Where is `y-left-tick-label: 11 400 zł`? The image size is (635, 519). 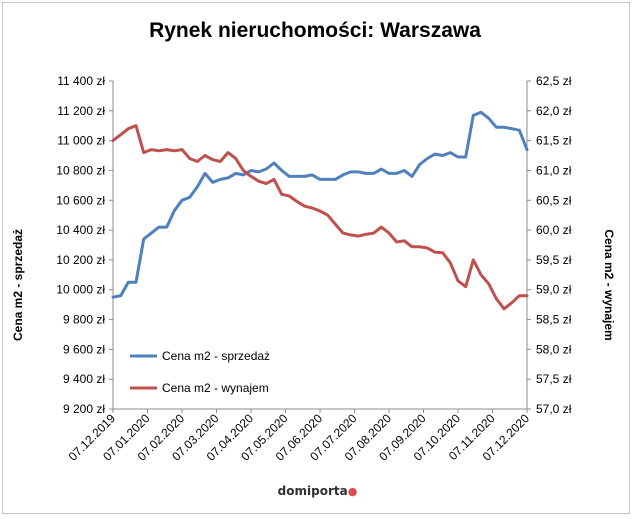
y-left-tick-label: 11 400 zł is located at coordinates (81, 81).